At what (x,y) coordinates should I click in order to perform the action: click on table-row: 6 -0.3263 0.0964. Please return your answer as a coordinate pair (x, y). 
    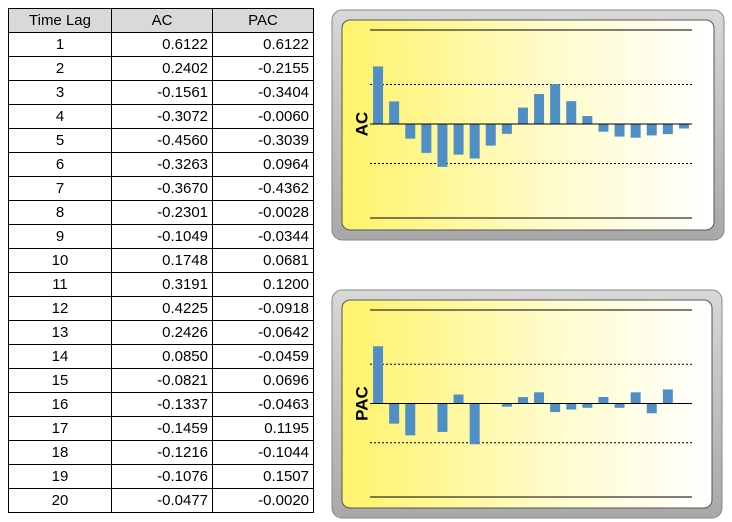
    Looking at the image, I should click on (161, 164).